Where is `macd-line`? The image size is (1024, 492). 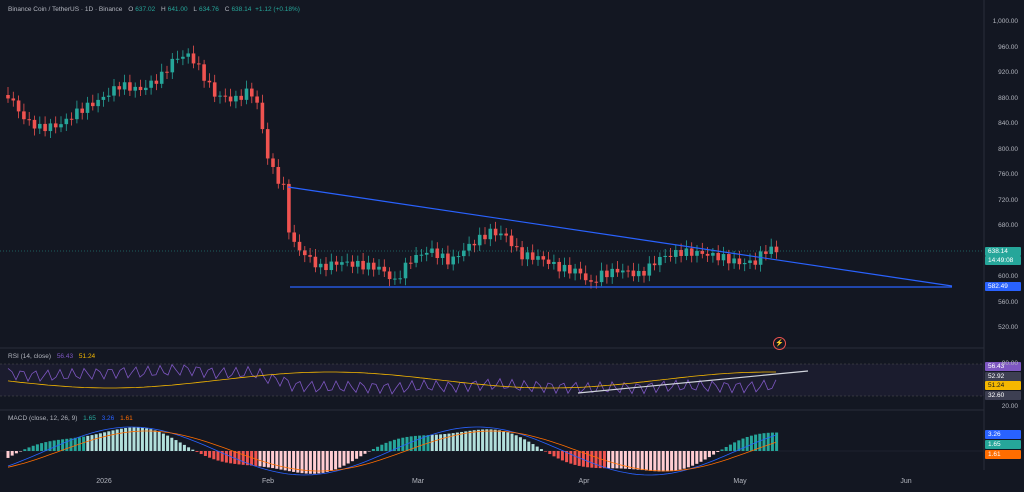
macd-line is located at coordinates (392, 451).